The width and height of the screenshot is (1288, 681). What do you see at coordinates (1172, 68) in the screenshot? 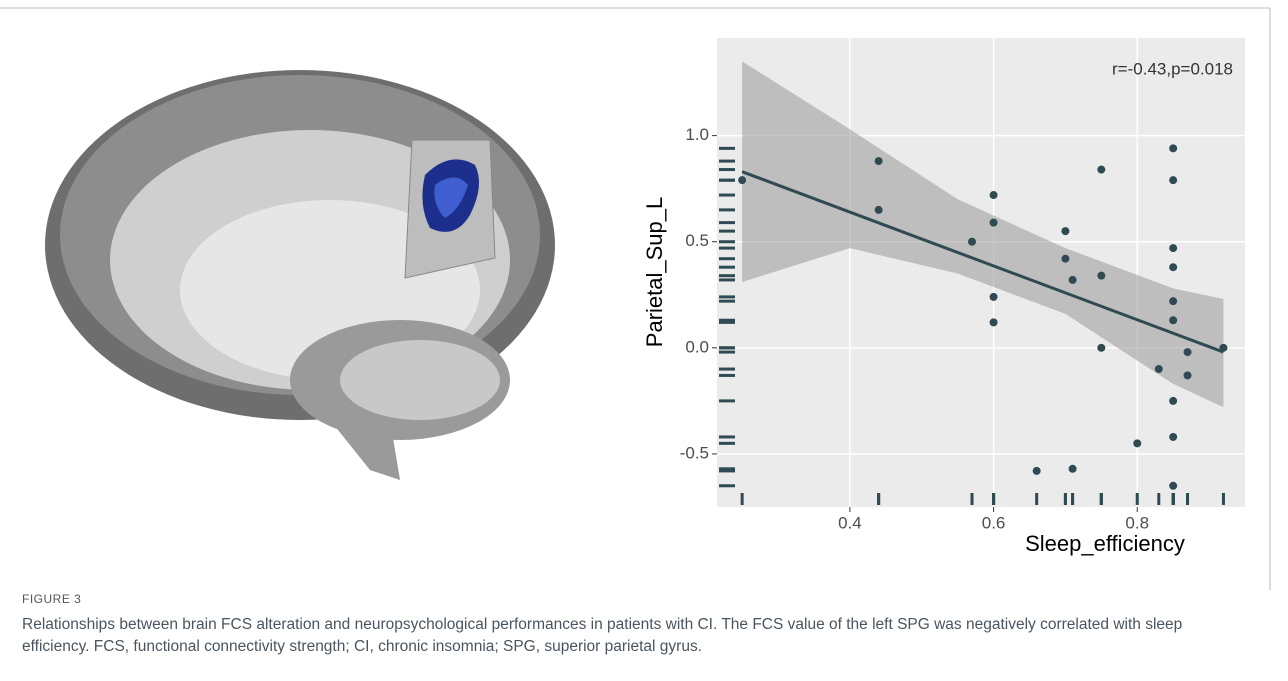
I see `annotation: r=-0.43,p=0.018` at bounding box center [1172, 68].